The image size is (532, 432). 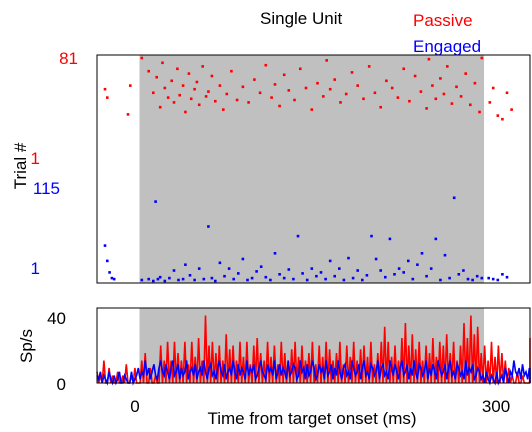 What do you see at coordinates (26, 346) in the screenshot?
I see `psth-y-axis-label: Sp/s` at bounding box center [26, 346].